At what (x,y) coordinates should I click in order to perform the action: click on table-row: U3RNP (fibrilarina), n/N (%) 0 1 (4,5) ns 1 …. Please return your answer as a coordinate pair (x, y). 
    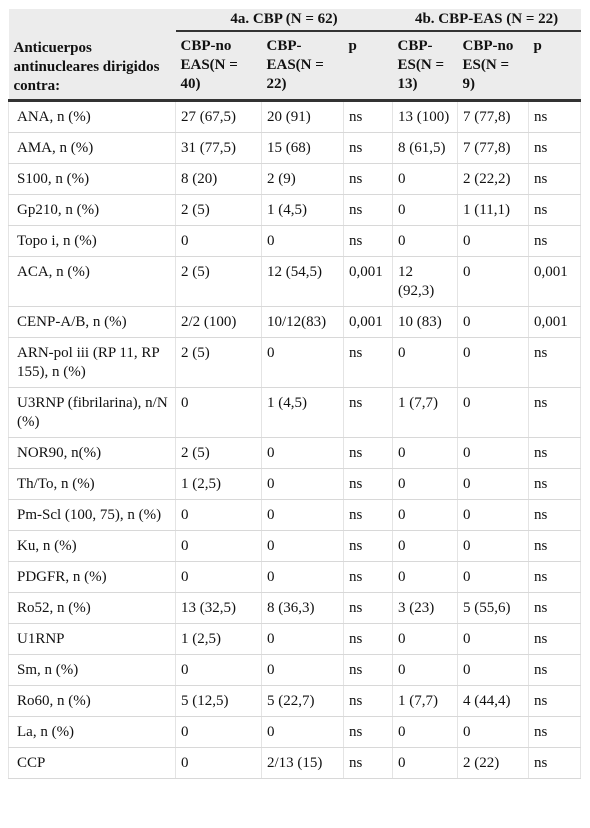
    Looking at the image, I should click on (295, 412).